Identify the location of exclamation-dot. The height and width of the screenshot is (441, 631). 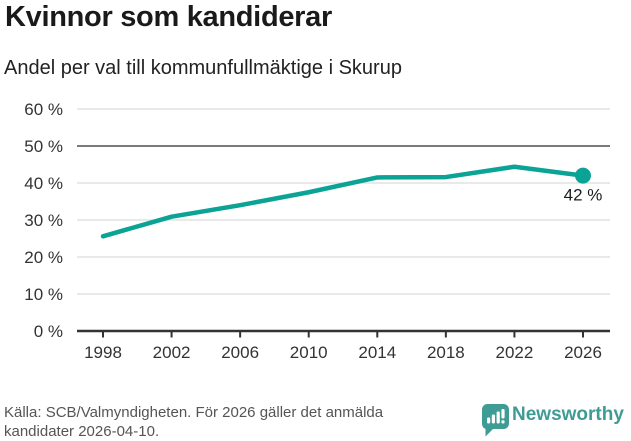
(503, 422).